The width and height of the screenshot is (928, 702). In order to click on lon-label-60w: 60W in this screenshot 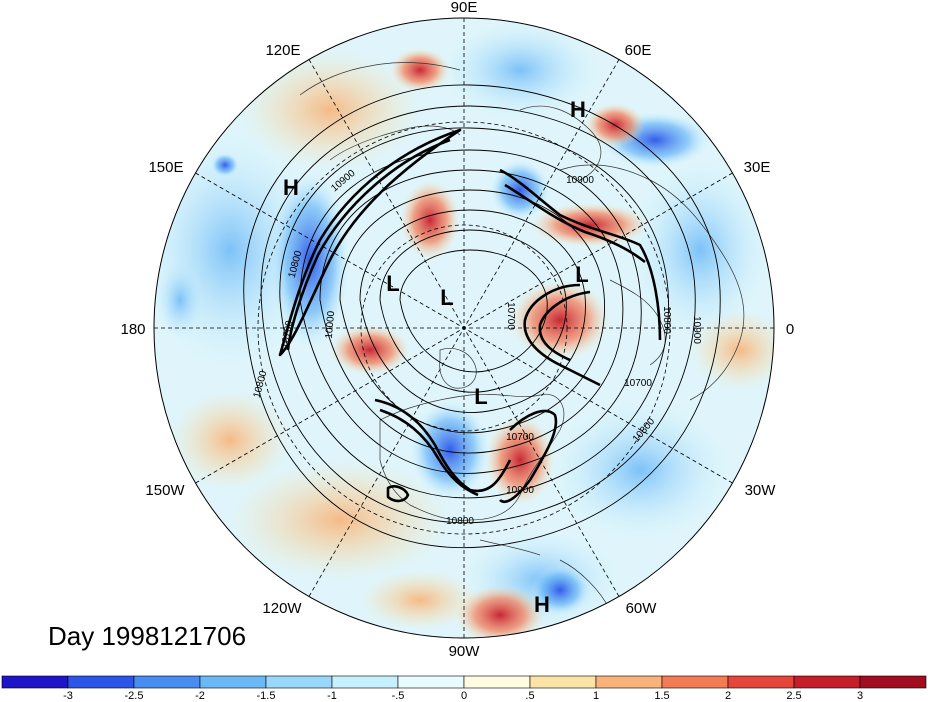, I will do `click(642, 608)`.